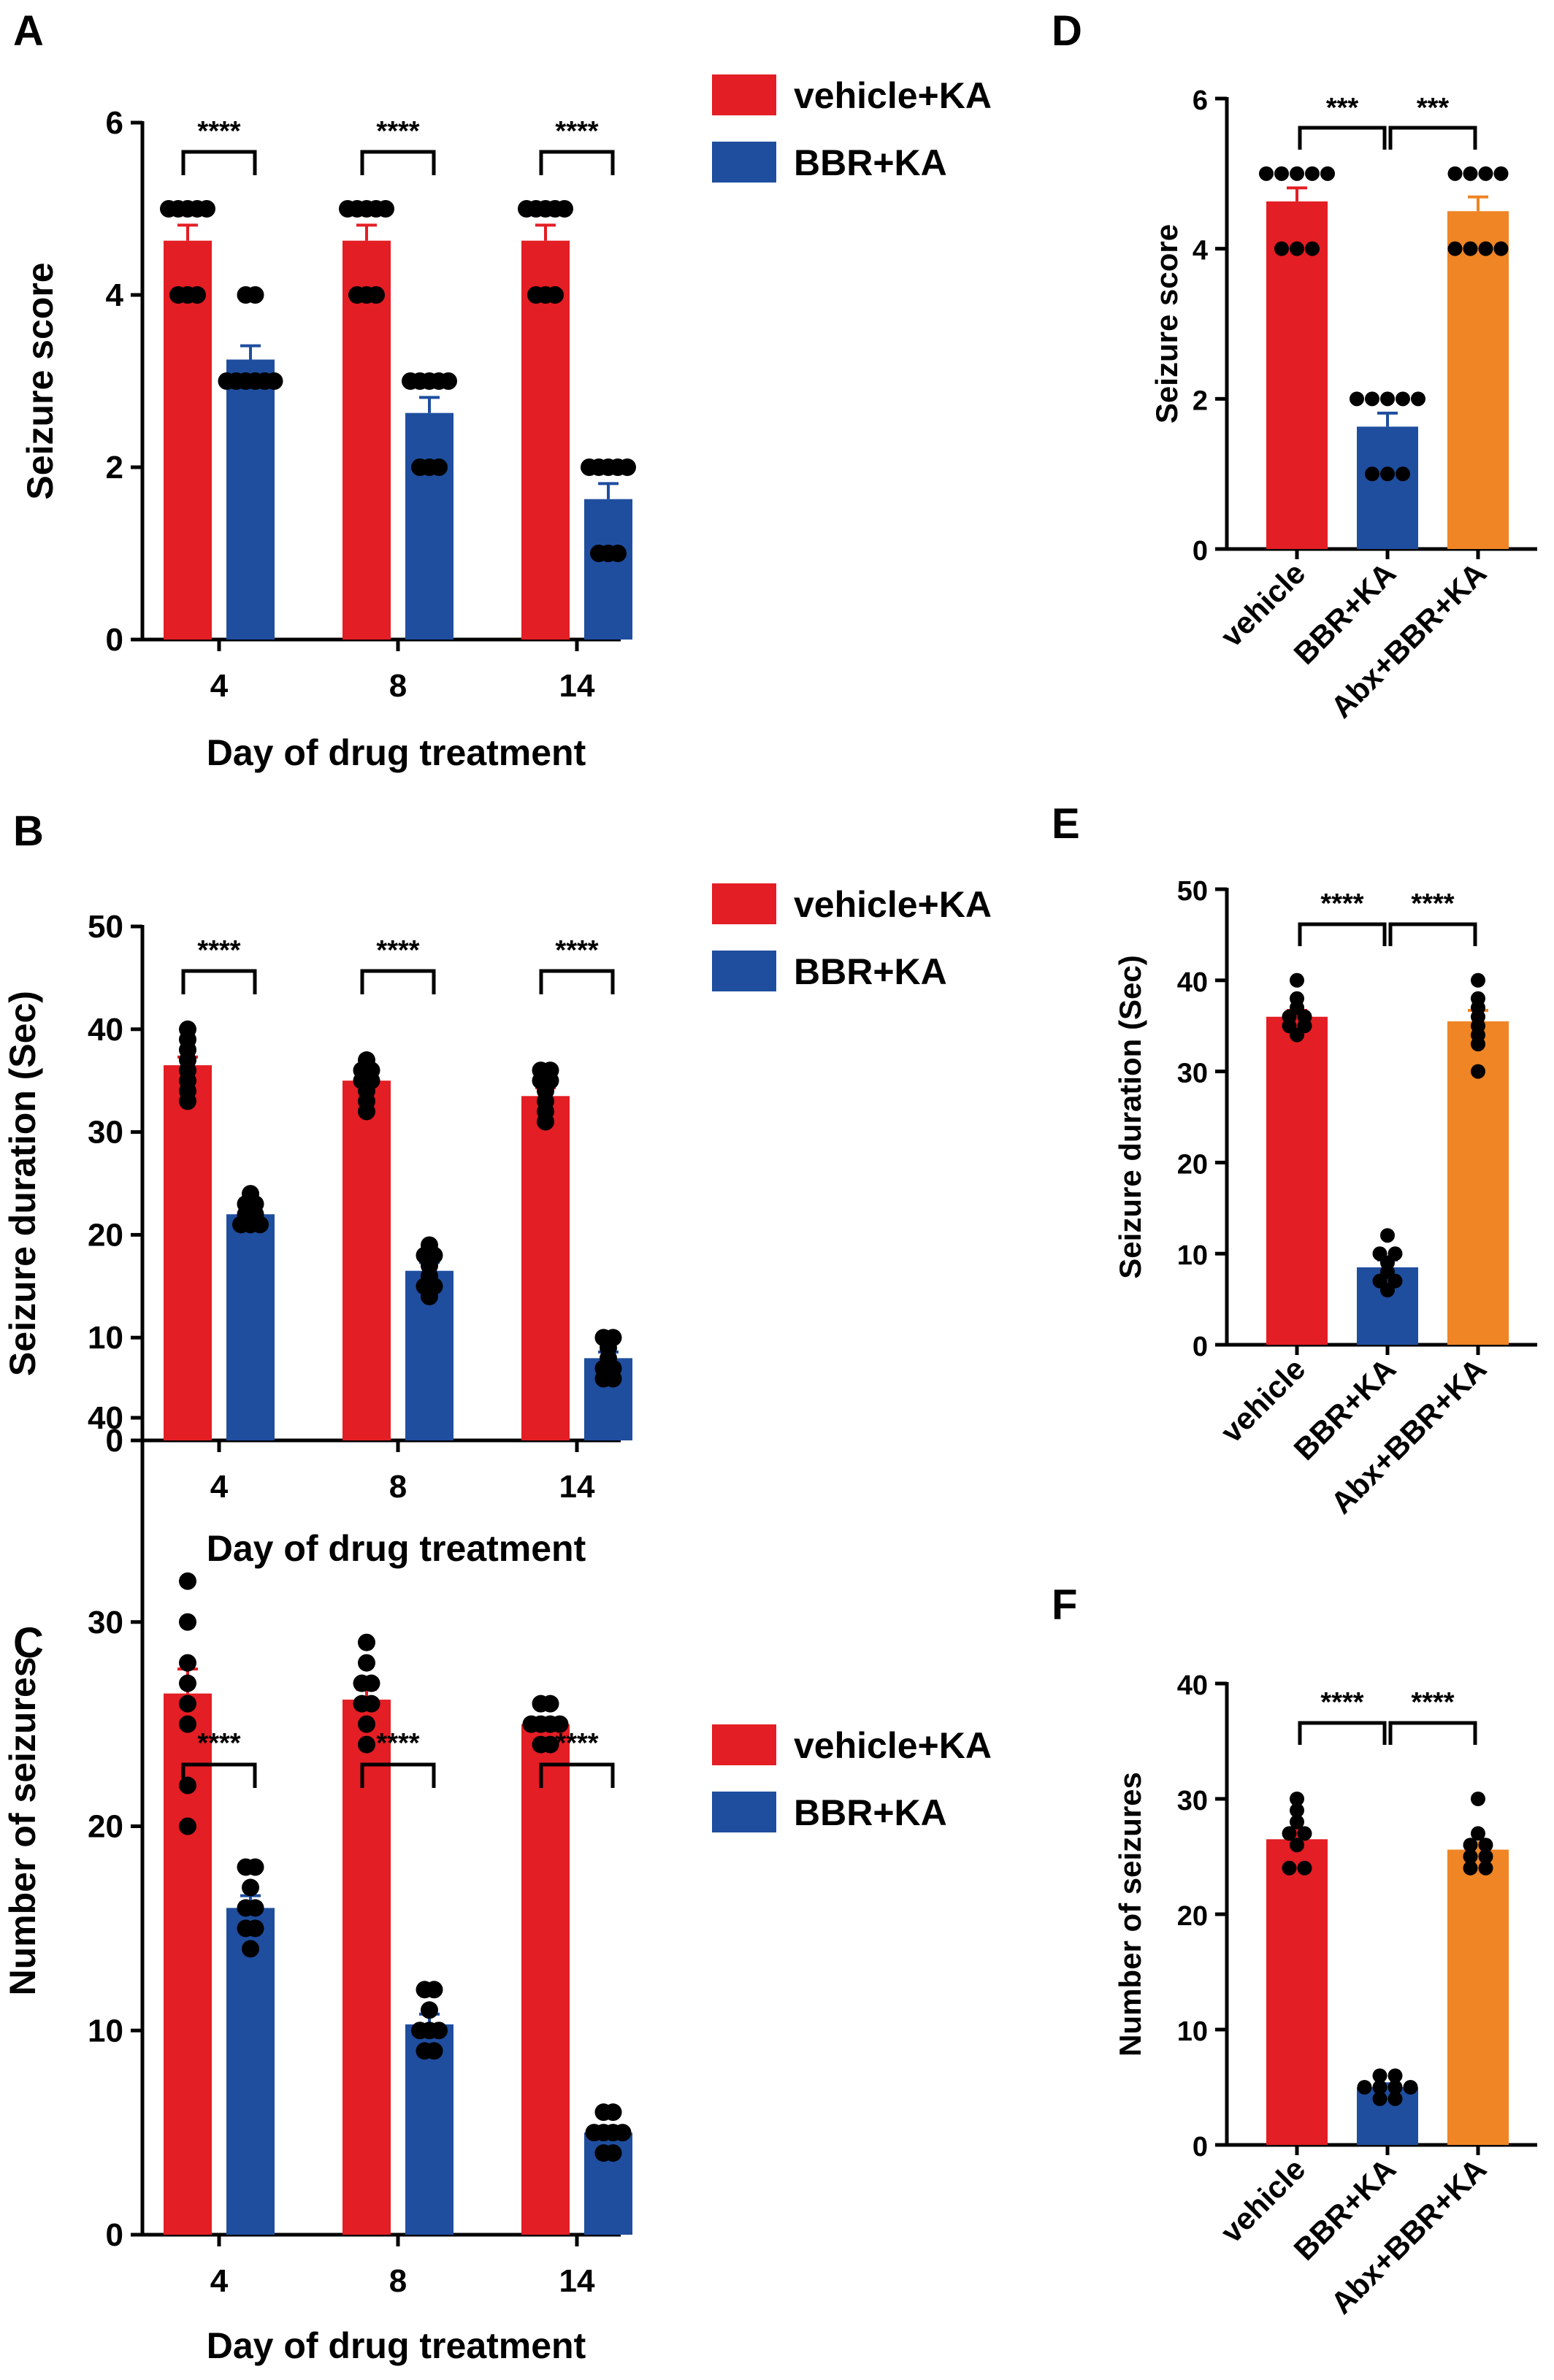  Describe the element at coordinates (545, 1980) in the screenshot. I see `bar-vehicle+KA-14` at that location.